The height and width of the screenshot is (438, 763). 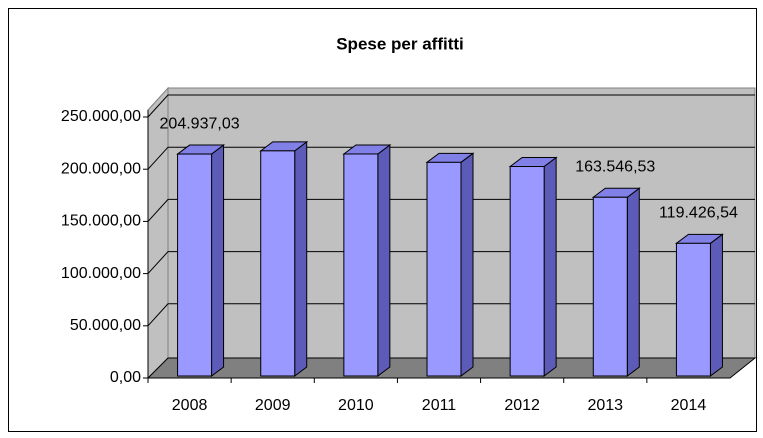 What do you see at coordinates (190, 405) in the screenshot?
I see `x-tick-label: 2008` at bounding box center [190, 405].